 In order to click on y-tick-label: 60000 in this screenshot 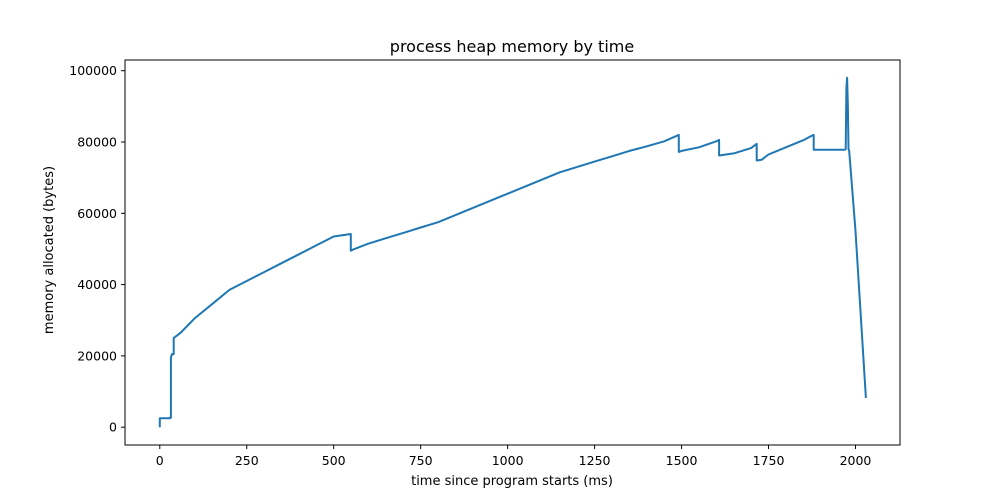, I will do `click(97, 213)`.